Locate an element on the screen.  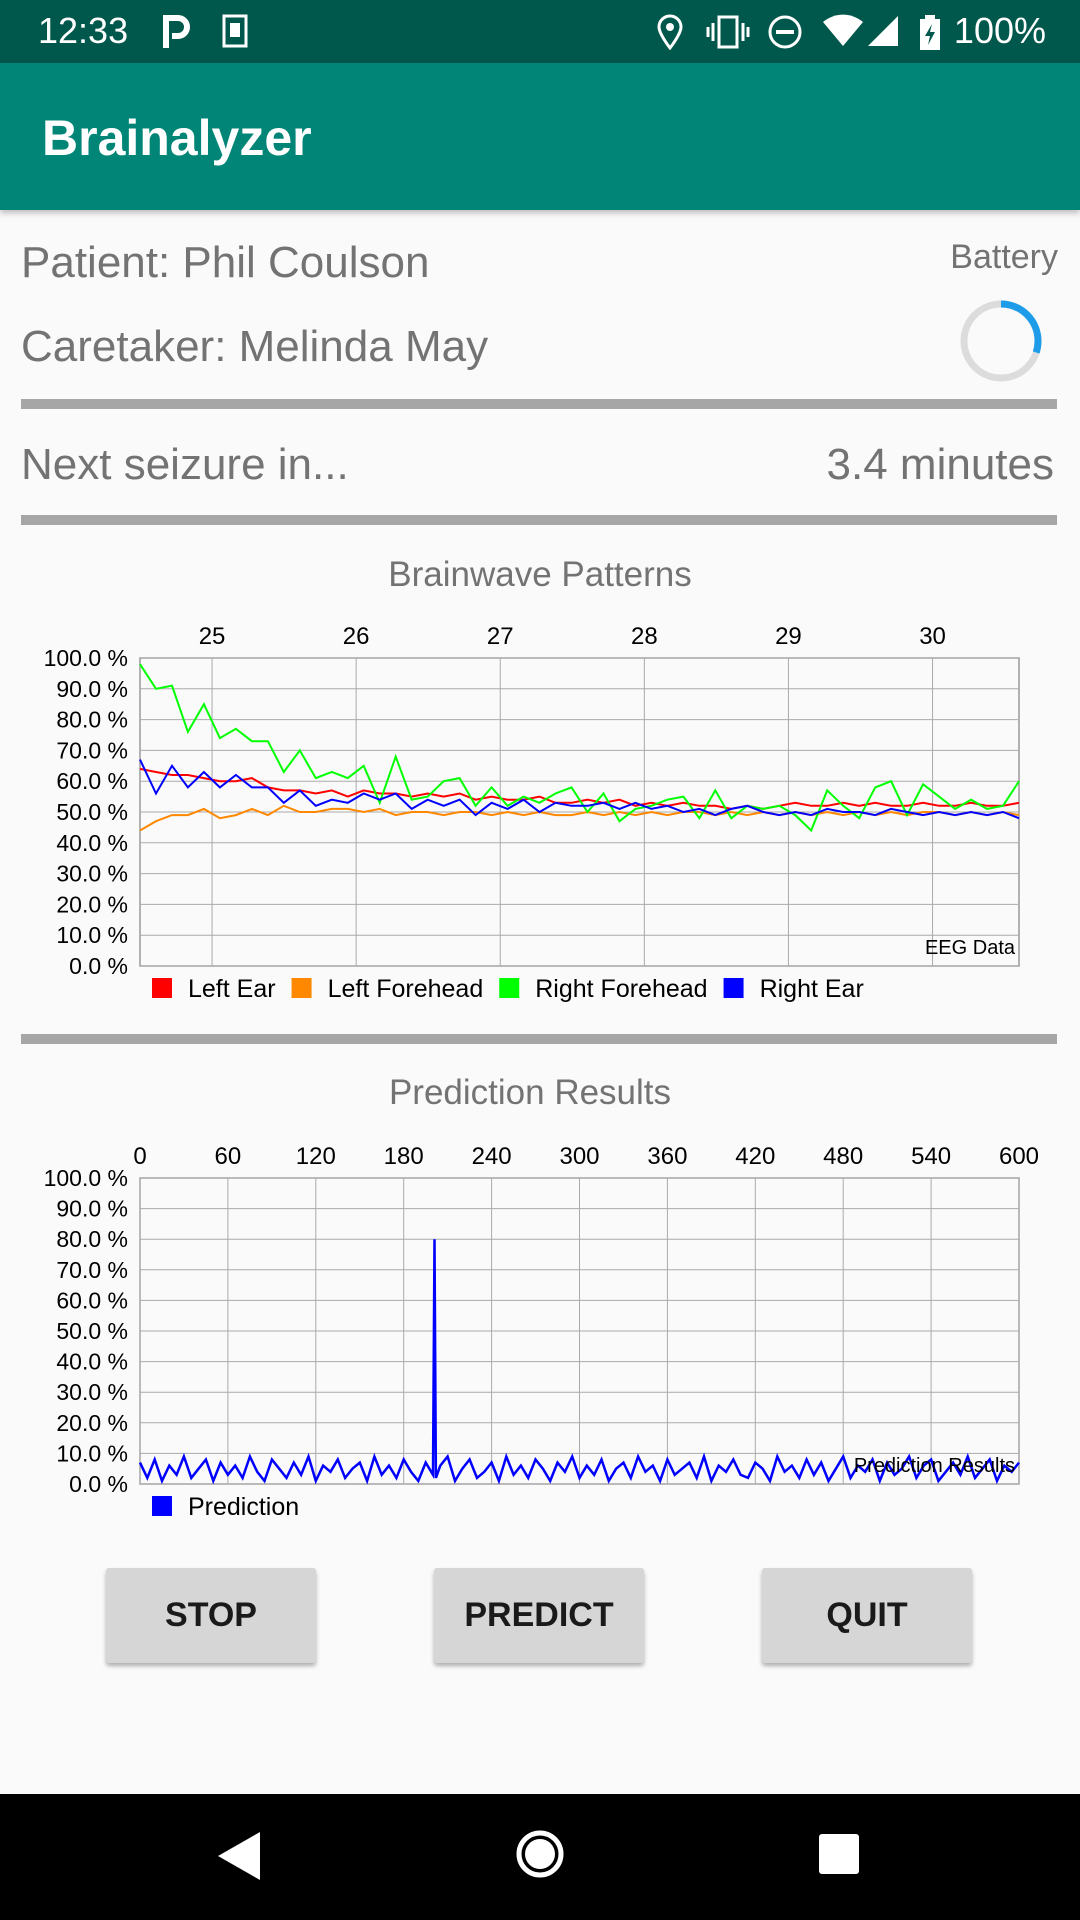
legend-label: Left Ear is located at coordinates (232, 989).